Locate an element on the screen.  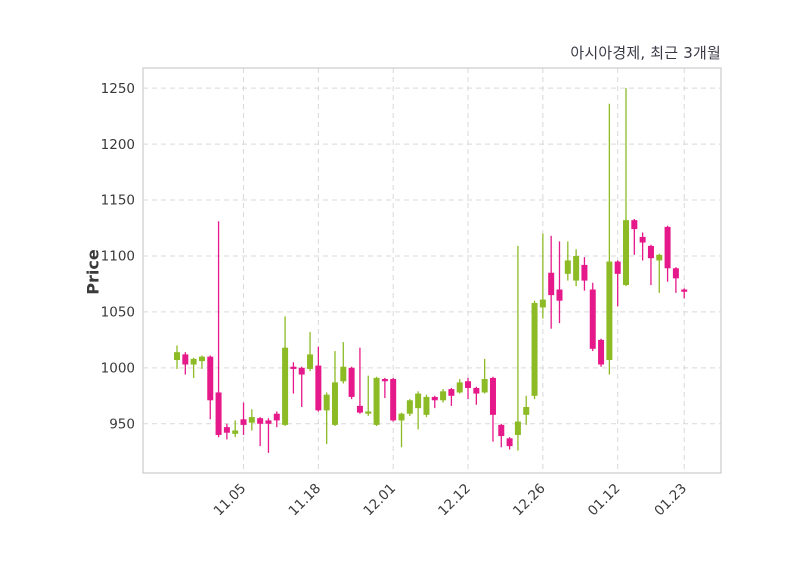
x-tick-label: 01.12 is located at coordinates (604, 500).